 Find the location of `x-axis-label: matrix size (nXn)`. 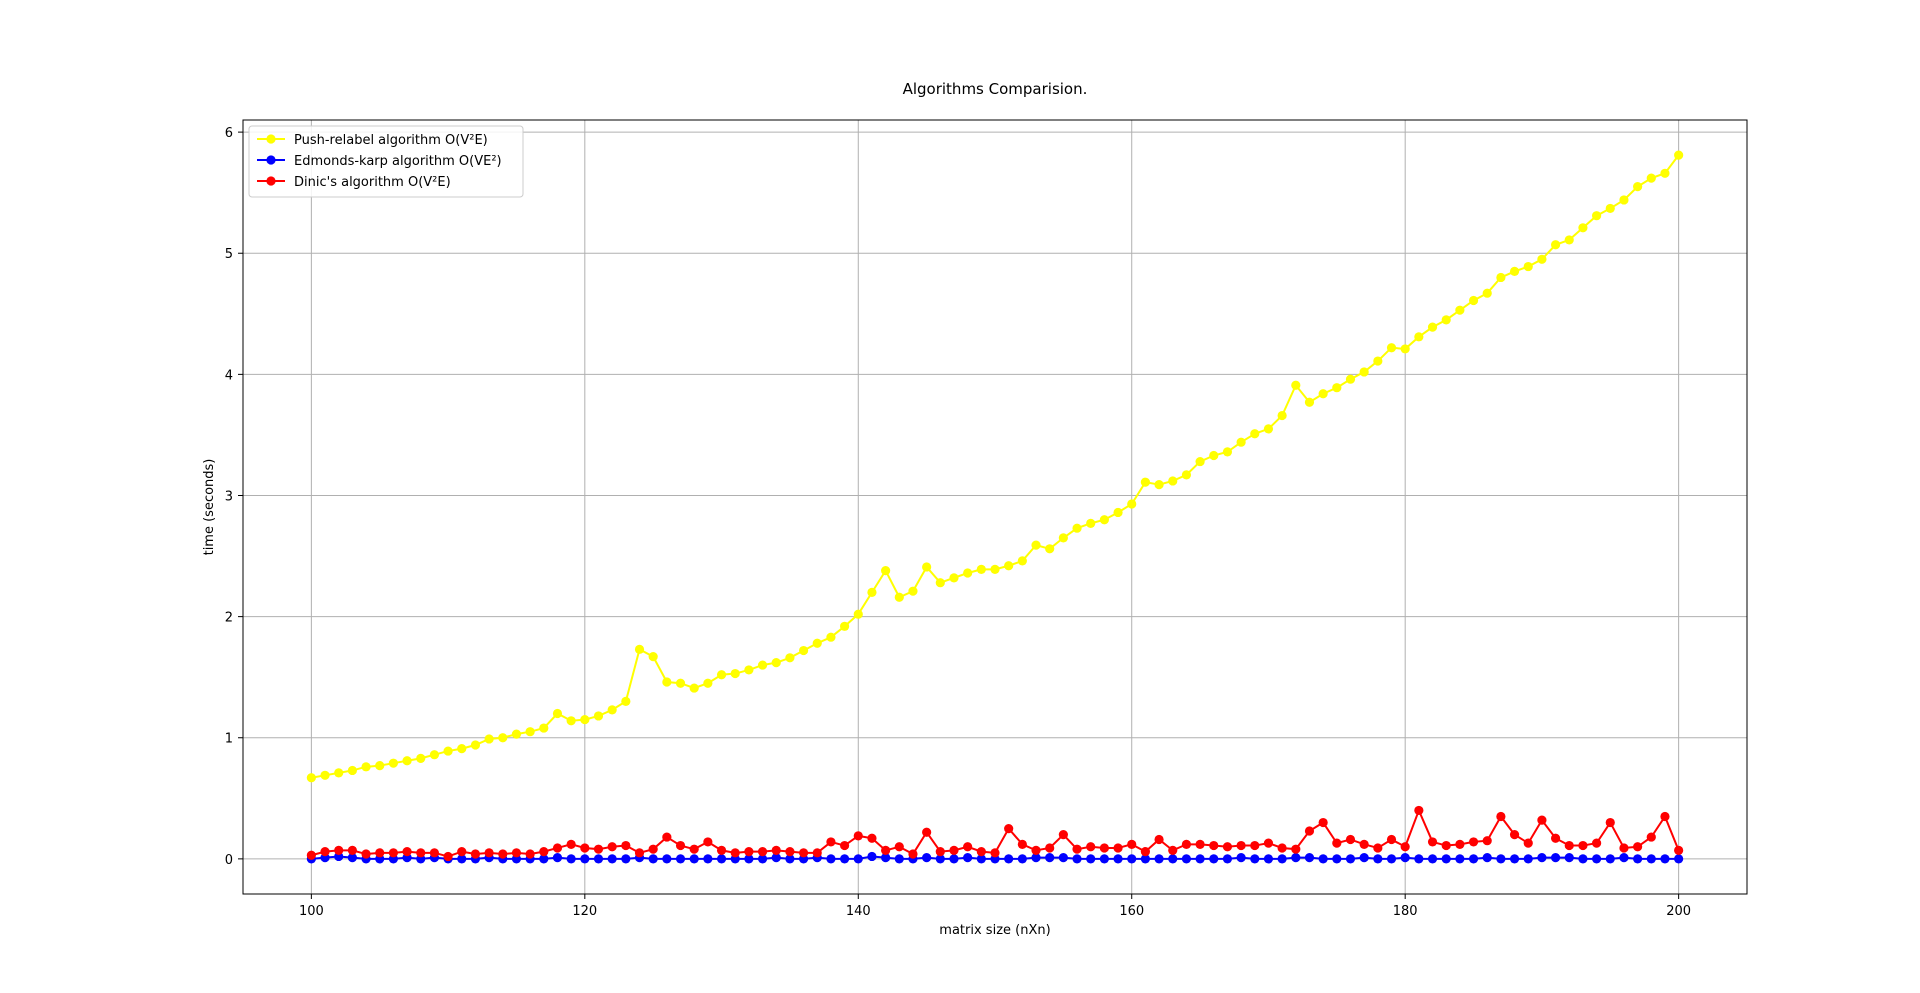

x-axis-label: matrix size (nXn) is located at coordinates (994, 930).